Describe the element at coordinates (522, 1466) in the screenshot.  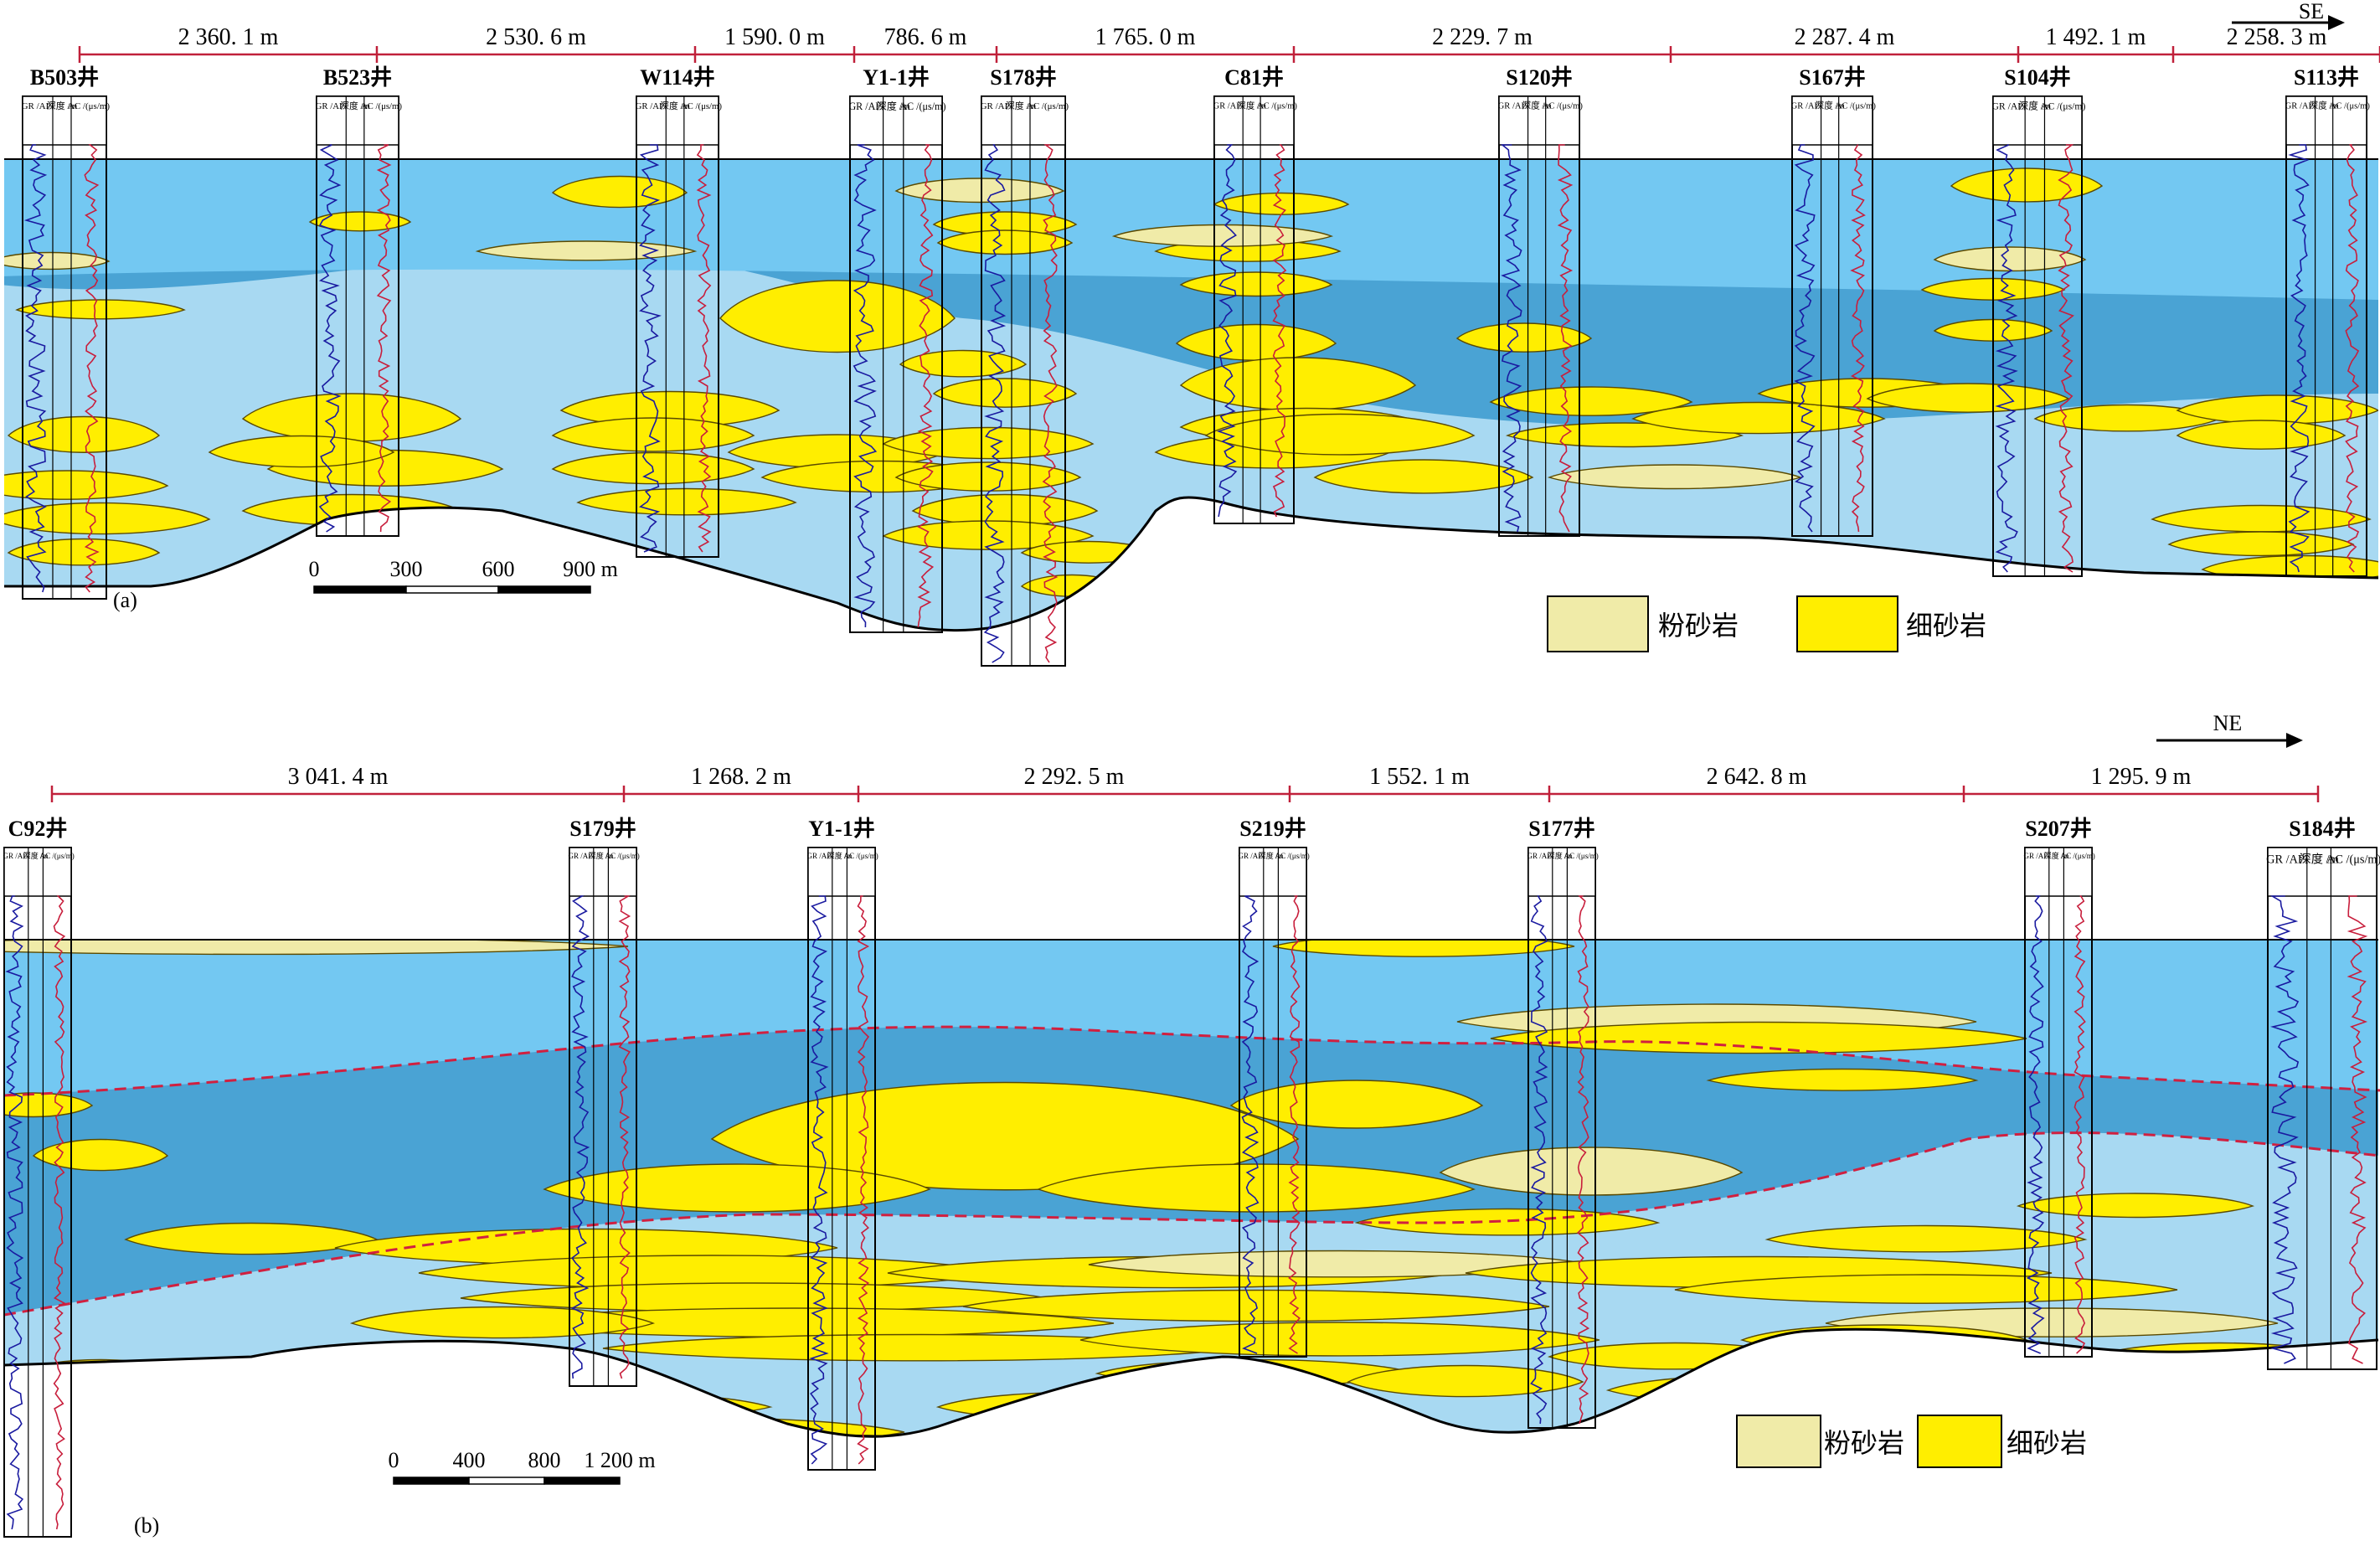
I see `scale-bar-b: 0 400 800 1 200 m` at that location.